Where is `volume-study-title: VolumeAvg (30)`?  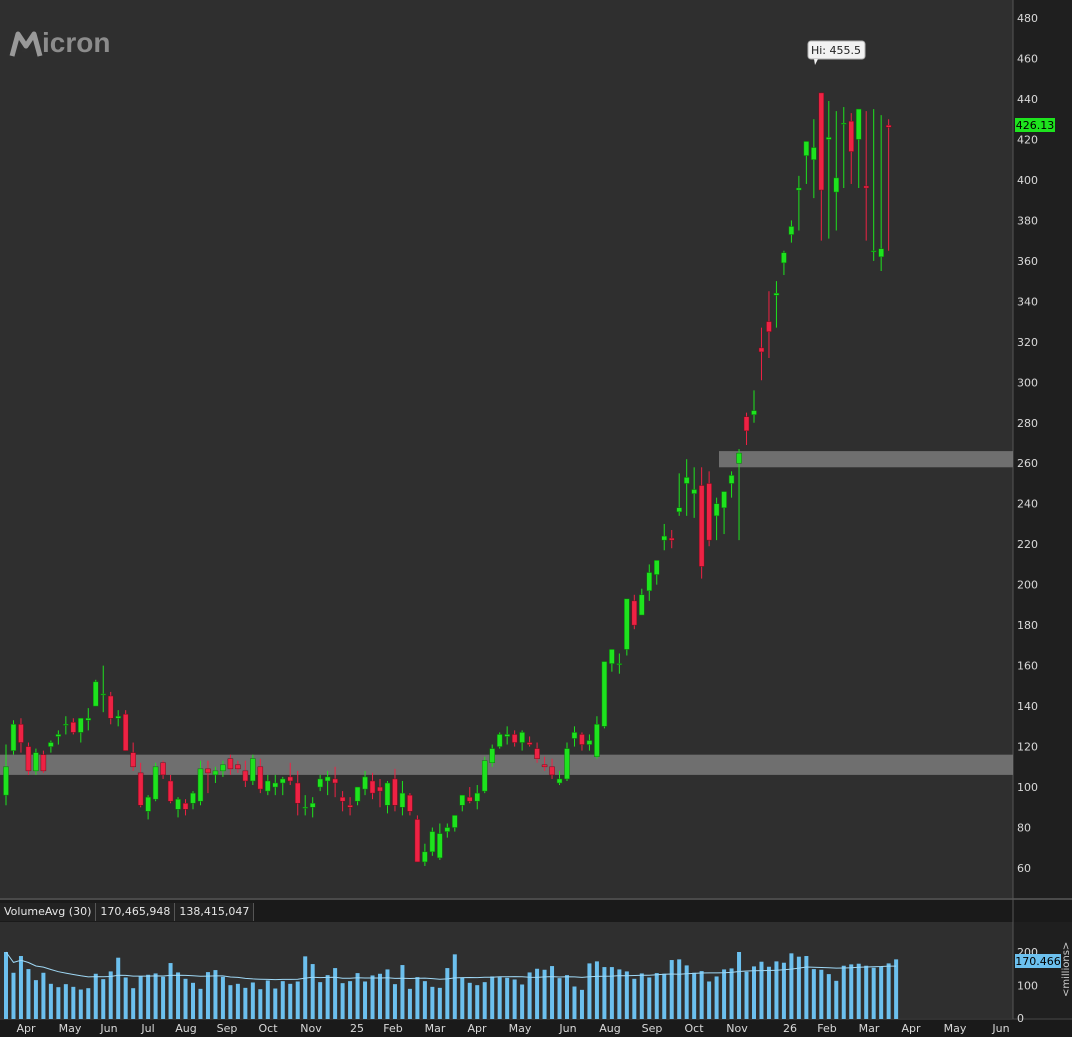
volume-study-title: VolumeAvg (30) is located at coordinates (48, 912).